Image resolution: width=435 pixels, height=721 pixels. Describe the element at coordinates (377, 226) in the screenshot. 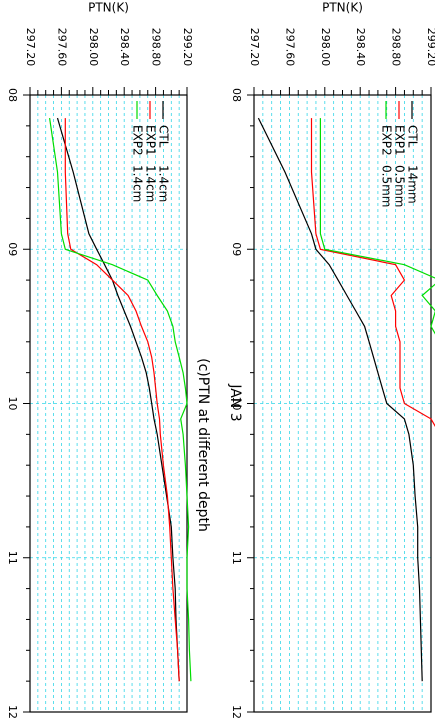

I see `series-line-exp2` at that location.